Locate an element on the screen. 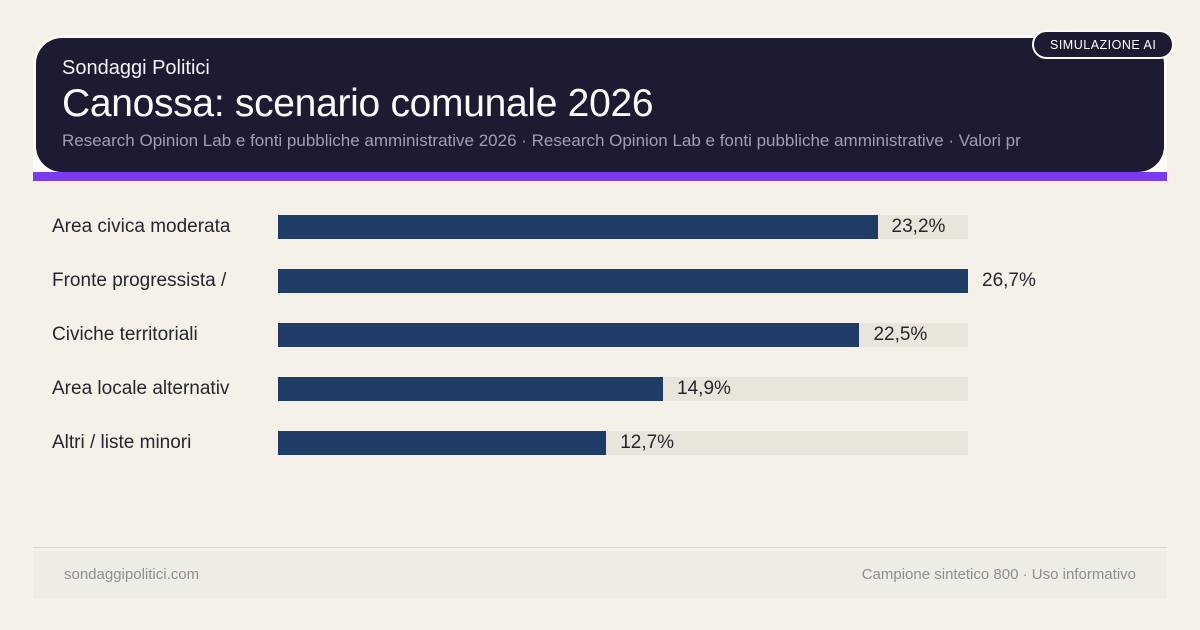  header-kicker: Sondaggi Politici is located at coordinates (136, 68).